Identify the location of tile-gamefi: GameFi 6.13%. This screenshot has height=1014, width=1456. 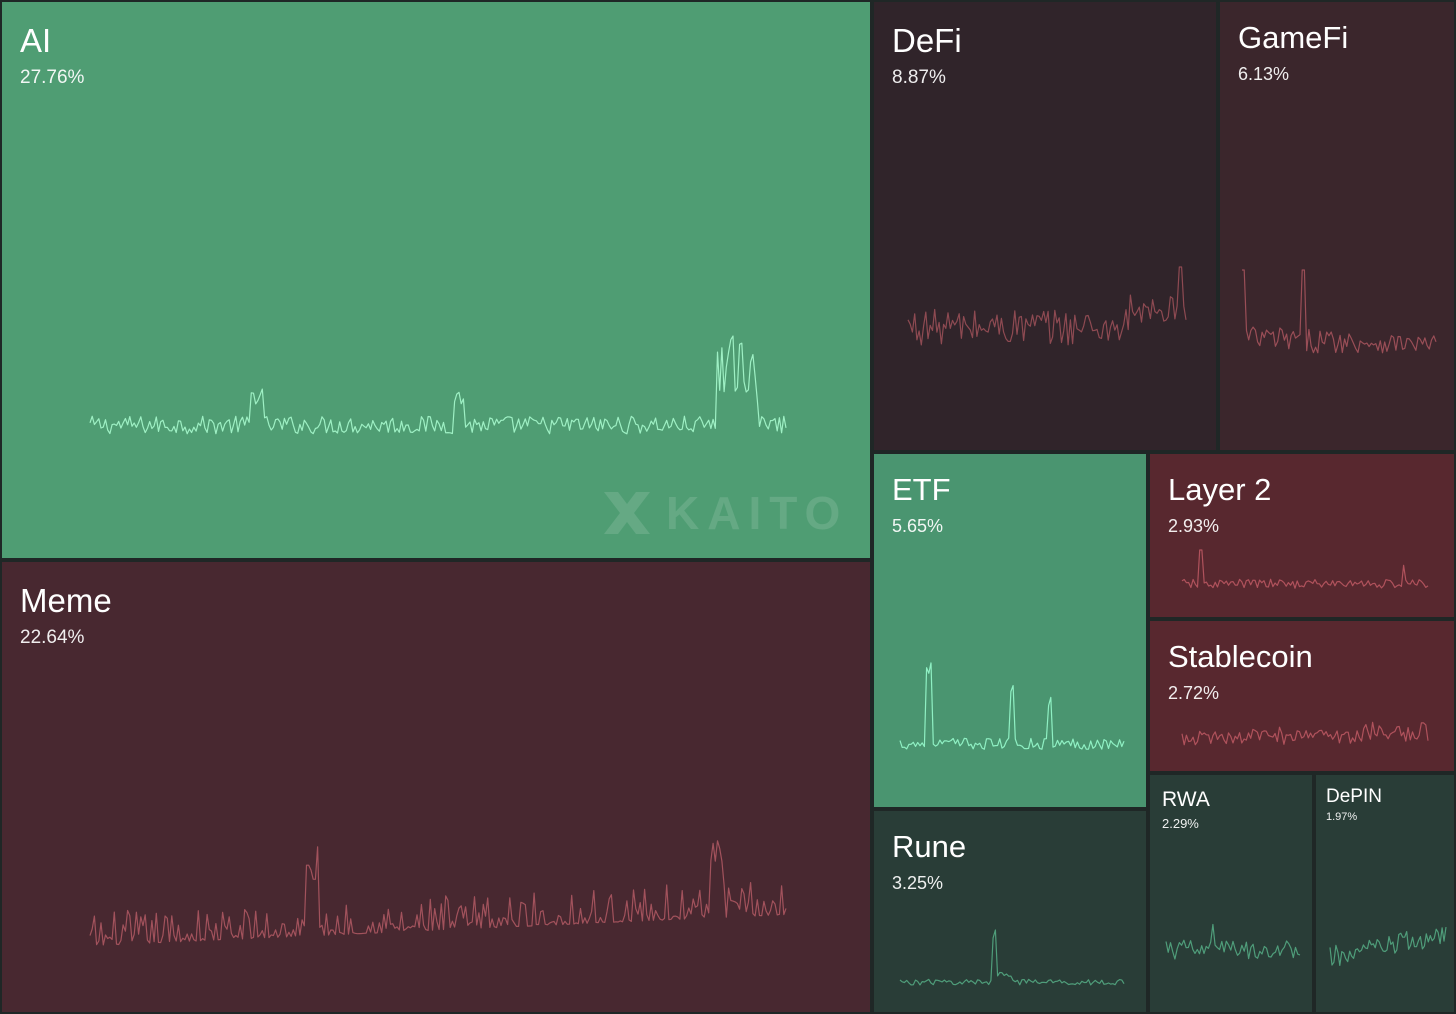
(1337, 226).